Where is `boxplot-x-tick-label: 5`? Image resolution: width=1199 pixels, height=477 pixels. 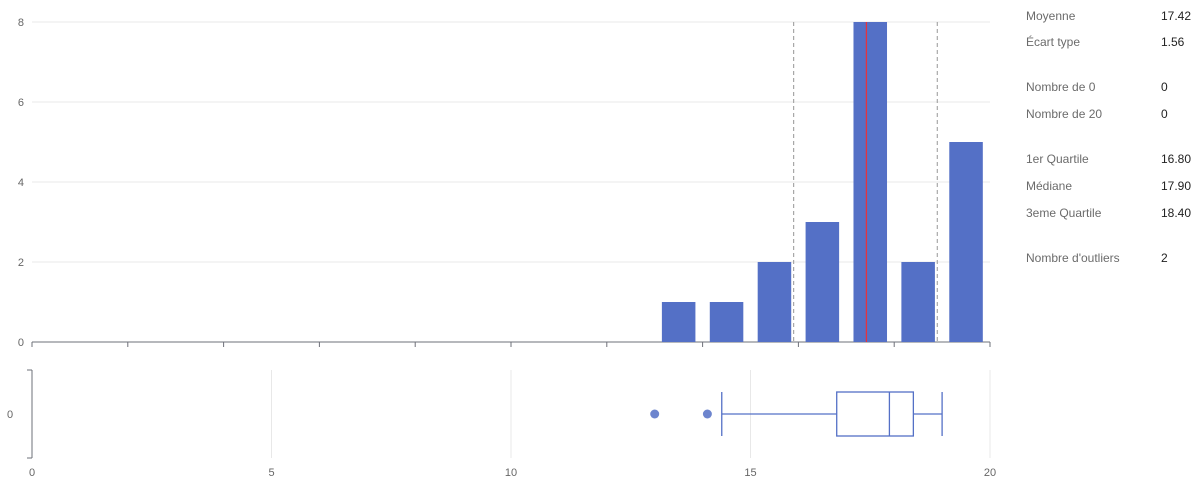
boxplot-x-tick-label: 5 is located at coordinates (271, 472).